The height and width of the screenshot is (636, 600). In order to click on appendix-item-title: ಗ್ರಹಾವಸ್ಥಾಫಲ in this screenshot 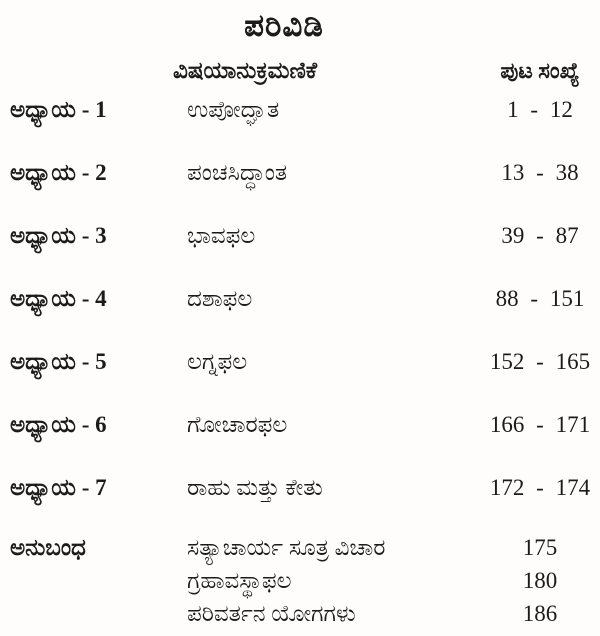, I will do `click(239, 580)`.